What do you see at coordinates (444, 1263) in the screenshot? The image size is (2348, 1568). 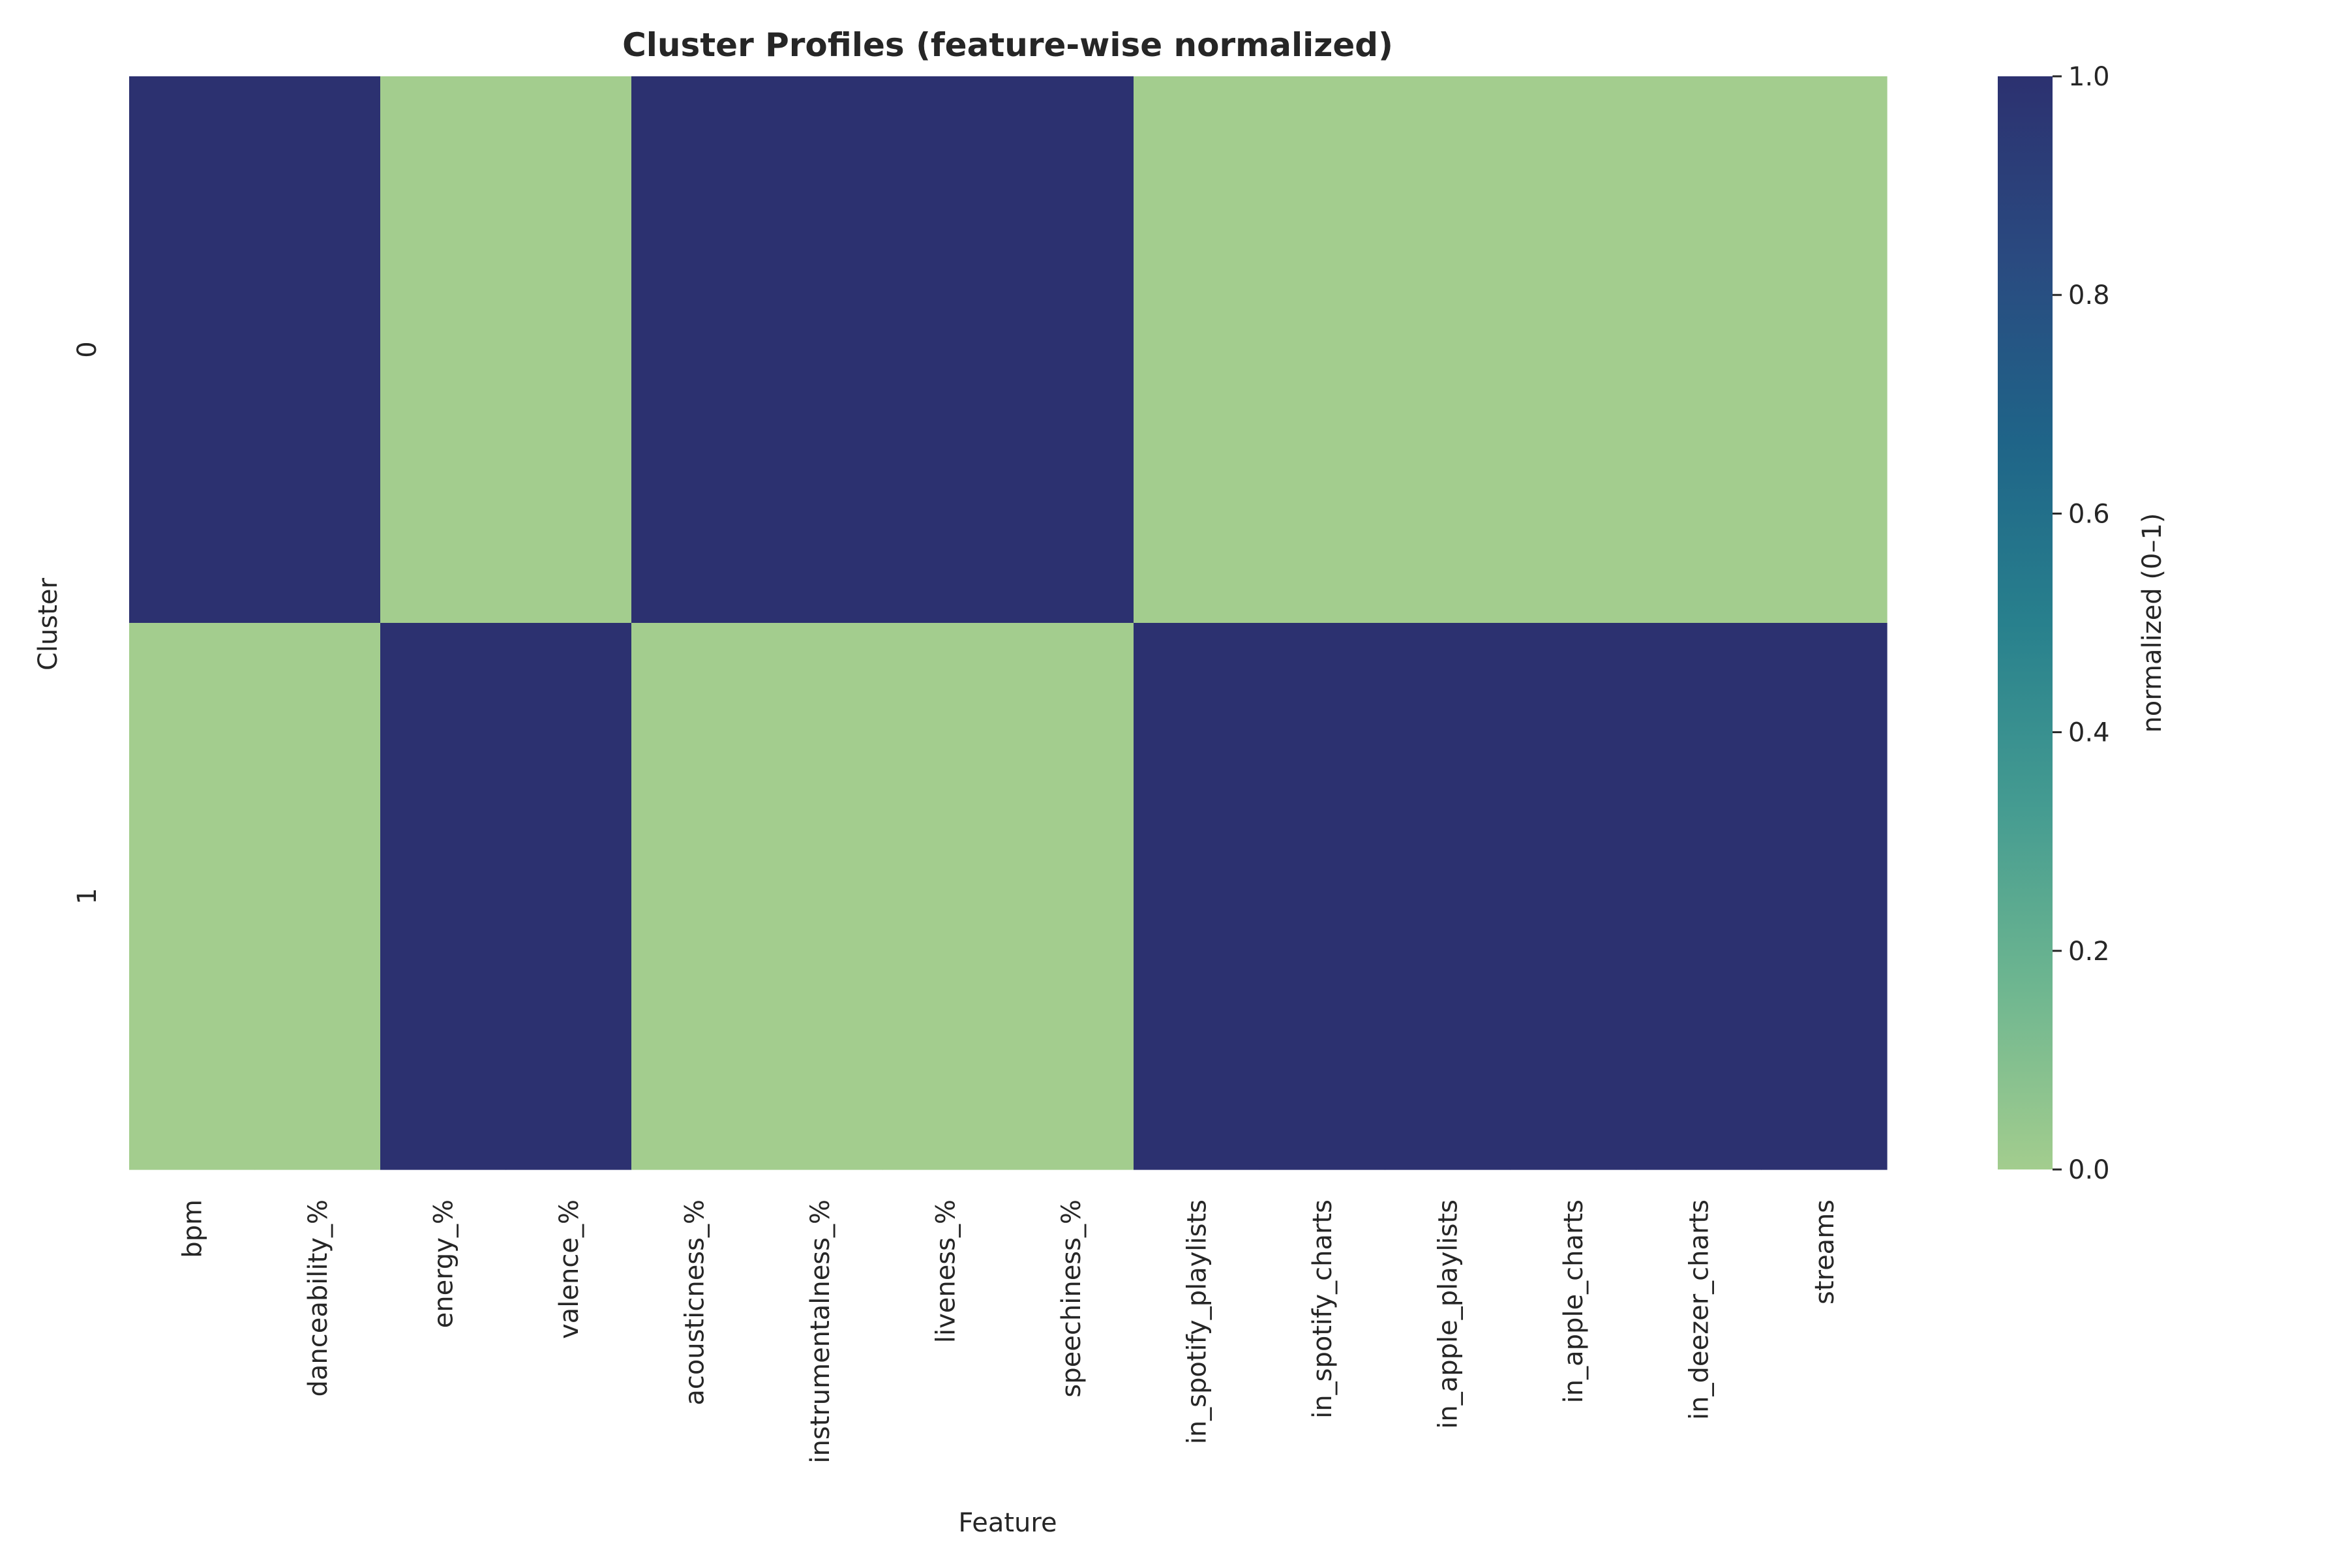 I see `x-tick-label: energy_%` at bounding box center [444, 1263].